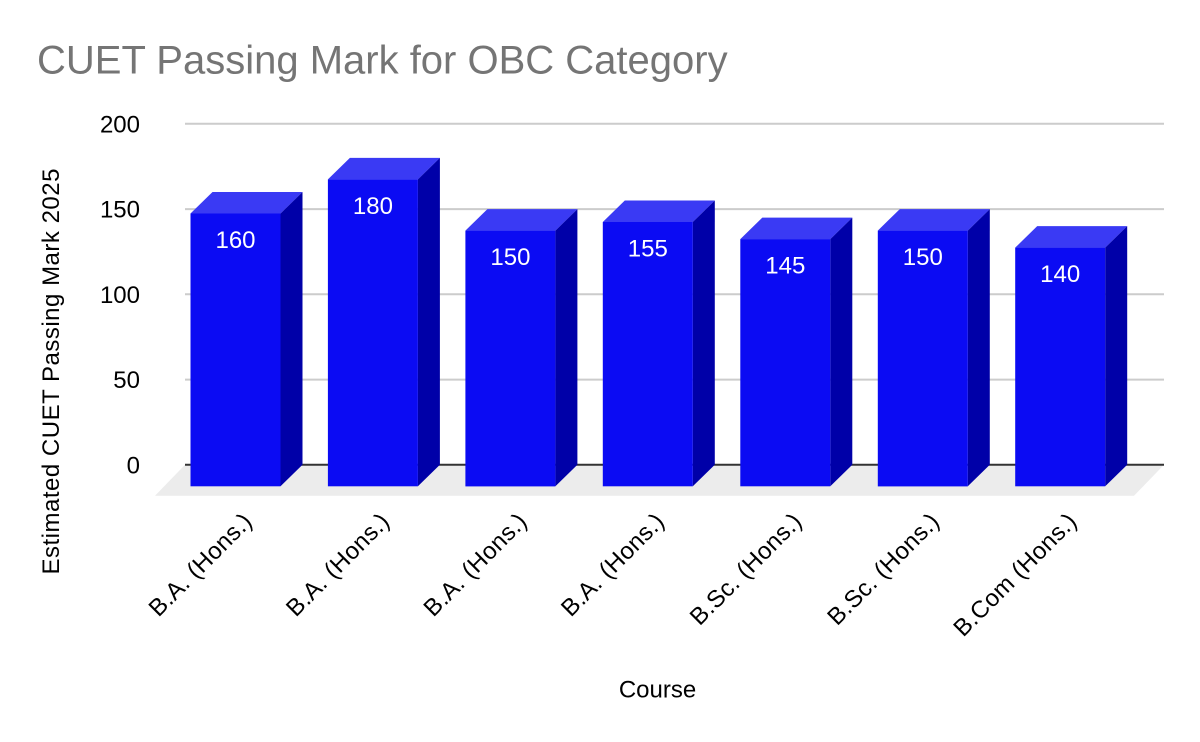 The width and height of the screenshot is (1200, 742). What do you see at coordinates (120, 295) in the screenshot?
I see `svg-text: 100` at bounding box center [120, 295].